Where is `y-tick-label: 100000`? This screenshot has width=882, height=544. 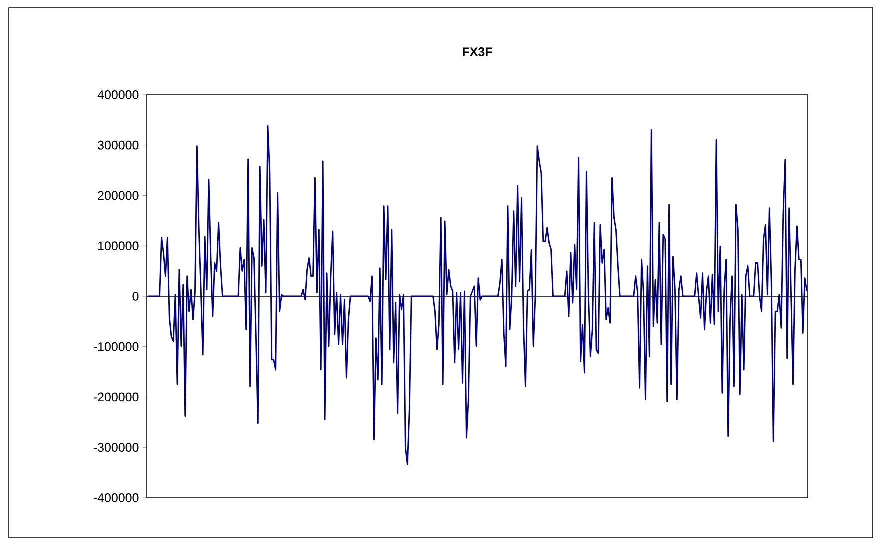
y-tick-label: 100000 is located at coordinates (118, 246).